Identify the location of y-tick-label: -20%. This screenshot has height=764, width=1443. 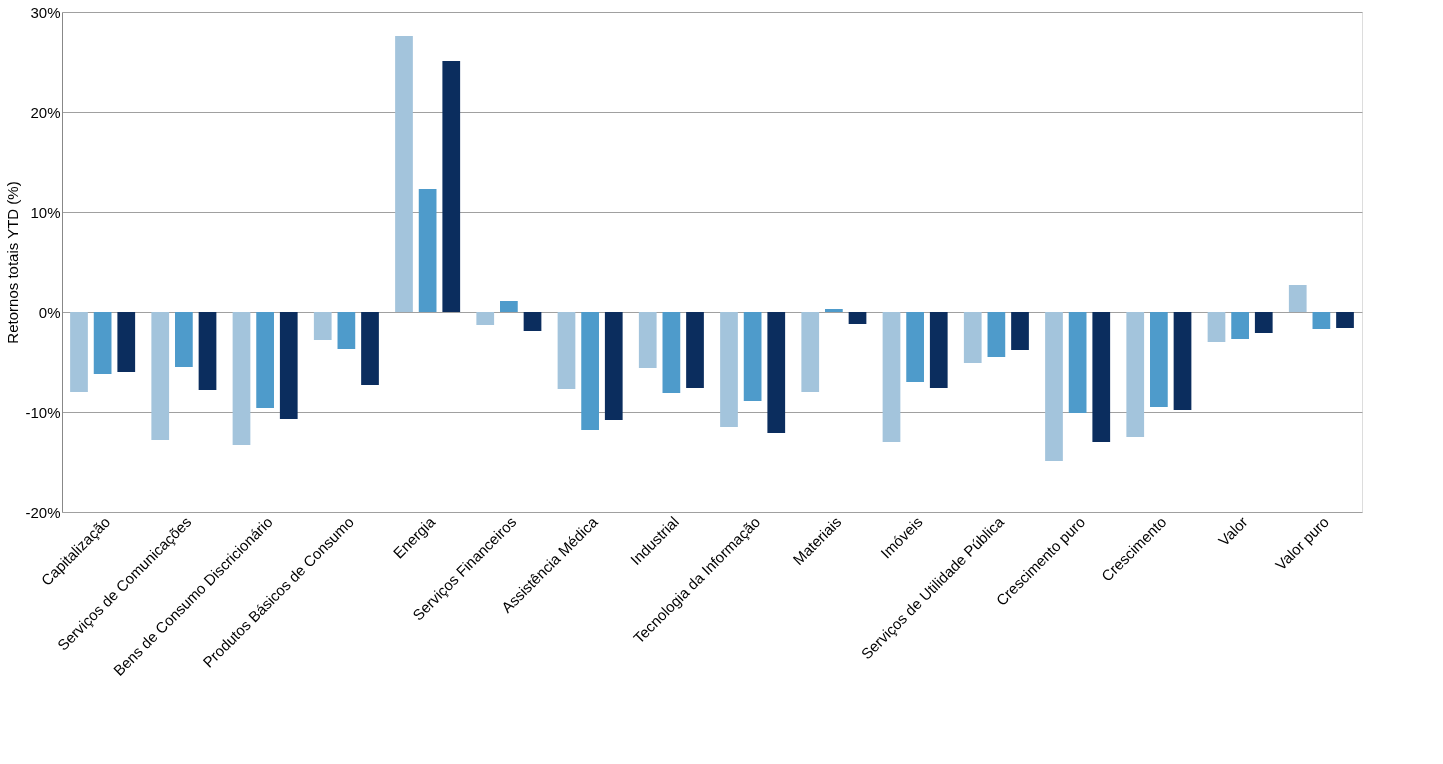
(43, 512).